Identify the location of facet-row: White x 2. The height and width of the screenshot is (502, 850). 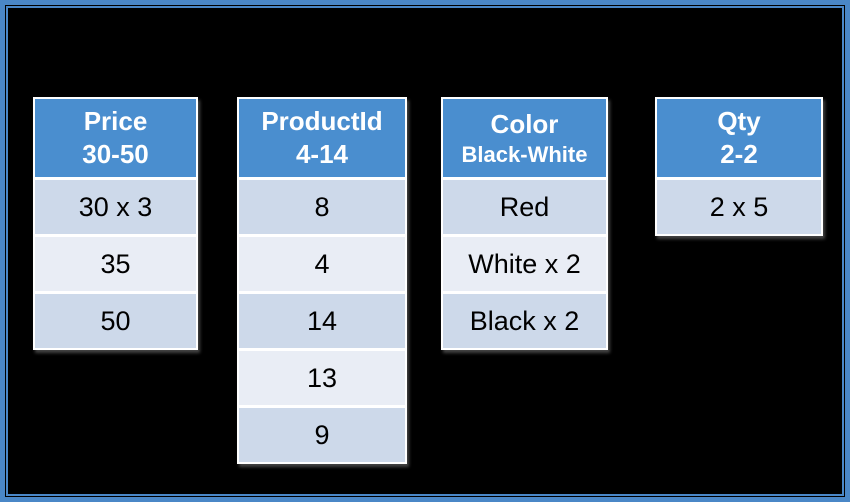
(524, 264).